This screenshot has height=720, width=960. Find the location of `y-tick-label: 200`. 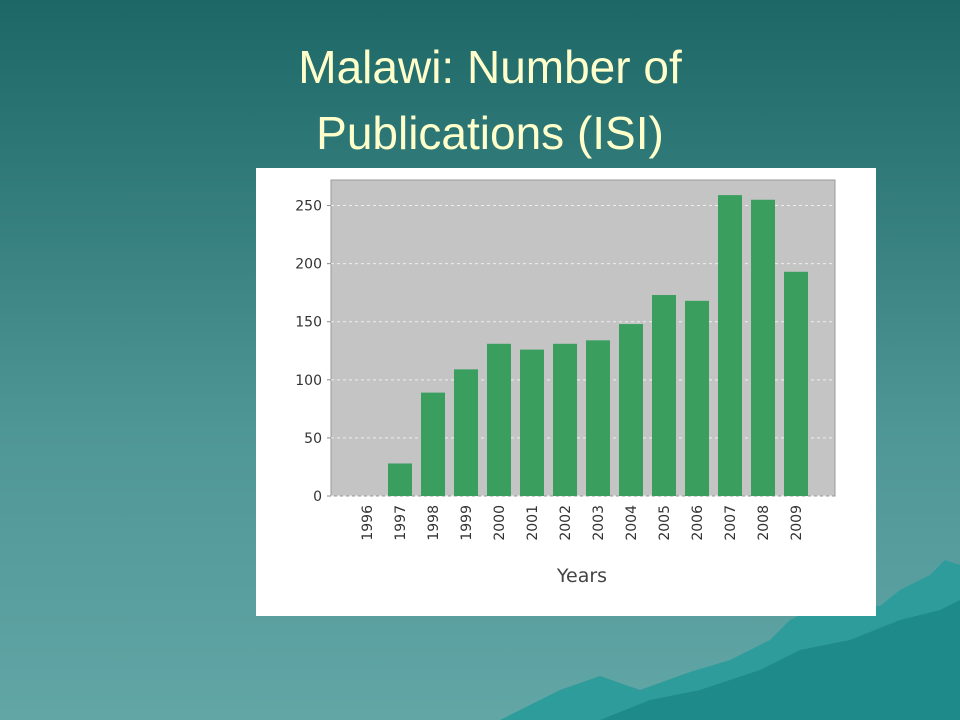

y-tick-label: 200 is located at coordinates (308, 265).